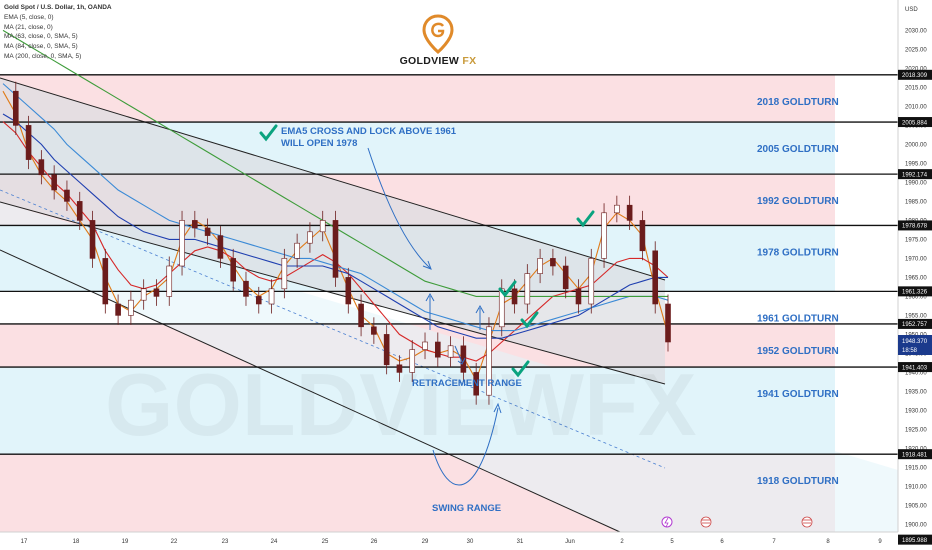  I want to click on y-tick-label: 1905.00, so click(916, 506).